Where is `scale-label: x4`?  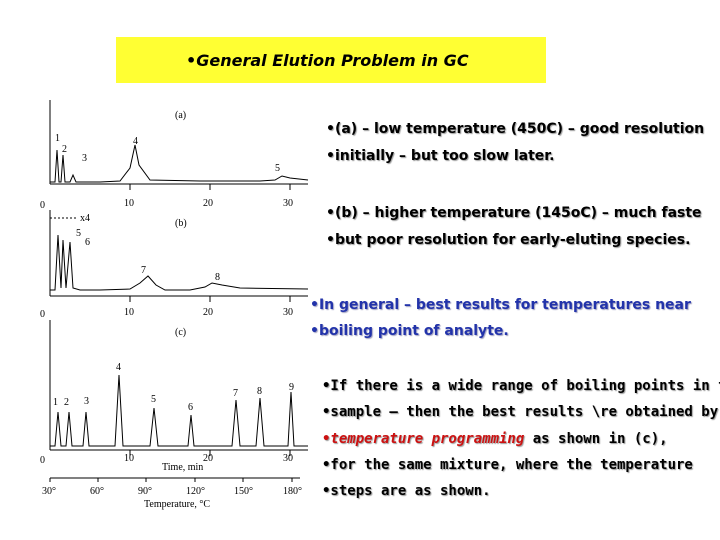
scale-label: x4 is located at coordinates (85, 218).